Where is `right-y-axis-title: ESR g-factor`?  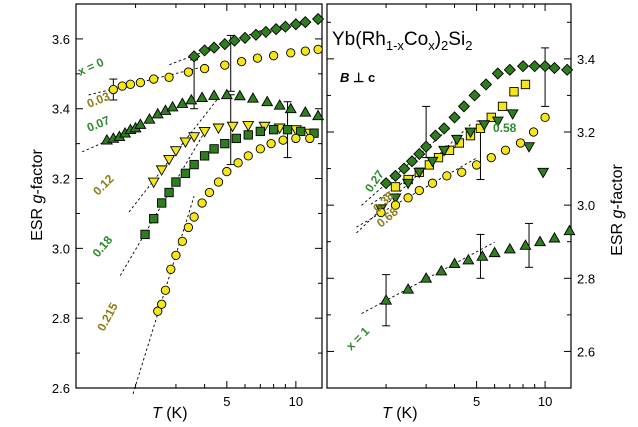
right-y-axis-title: ESR g-factor is located at coordinates (617, 210).